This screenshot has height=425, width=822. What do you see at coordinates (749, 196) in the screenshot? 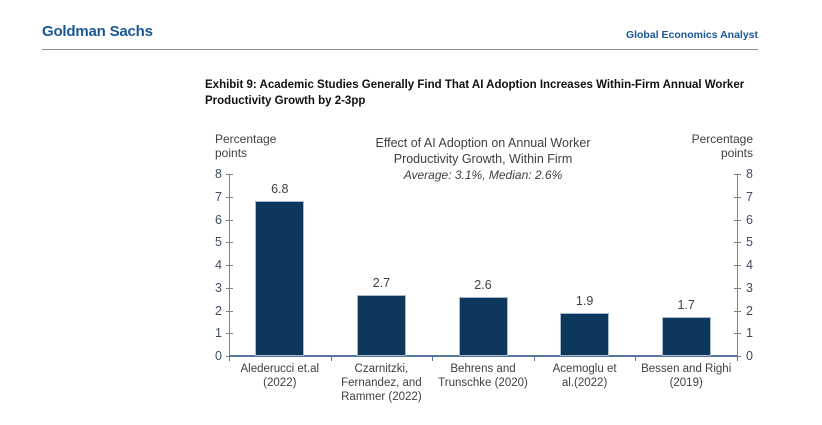
I see `y-tick-label-right: 7` at bounding box center [749, 196].